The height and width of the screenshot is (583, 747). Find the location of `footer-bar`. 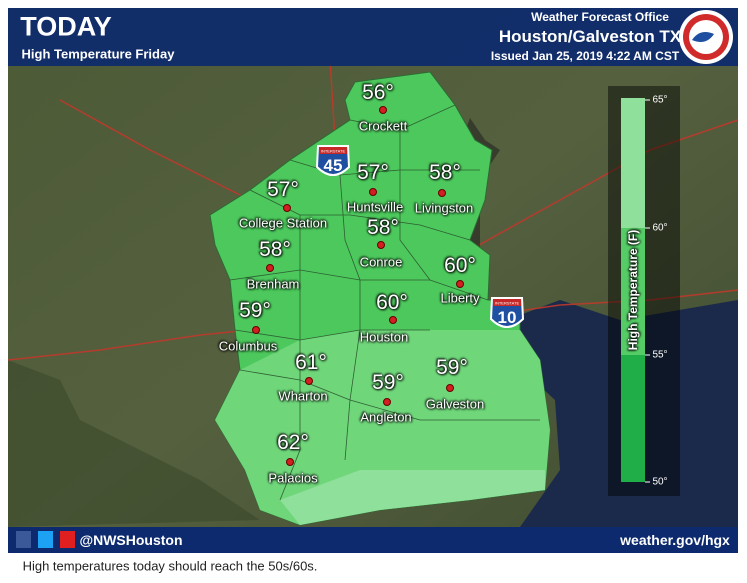

footer-bar is located at coordinates (373, 540).